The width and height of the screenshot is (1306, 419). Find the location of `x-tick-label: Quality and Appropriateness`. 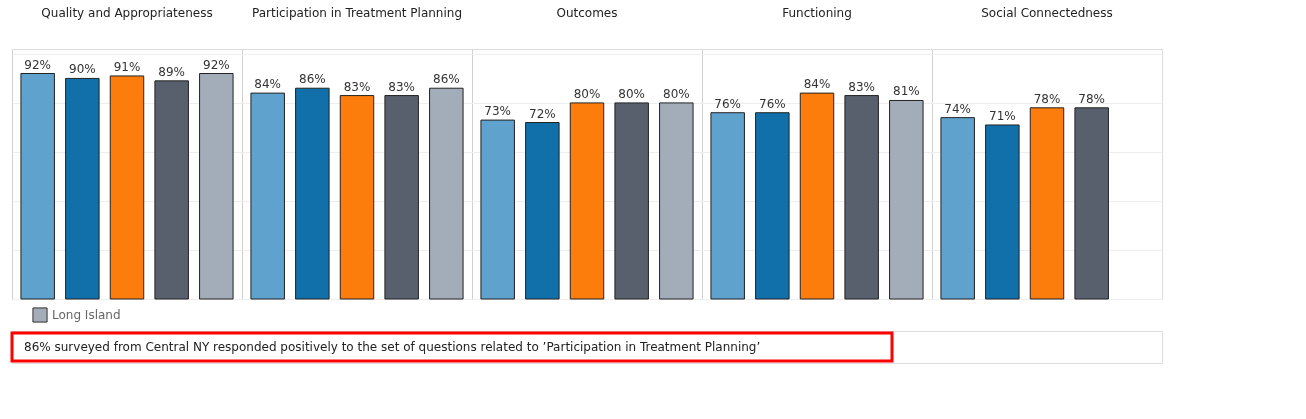

x-tick-label: Quality and Appropriateness is located at coordinates (127, 12).